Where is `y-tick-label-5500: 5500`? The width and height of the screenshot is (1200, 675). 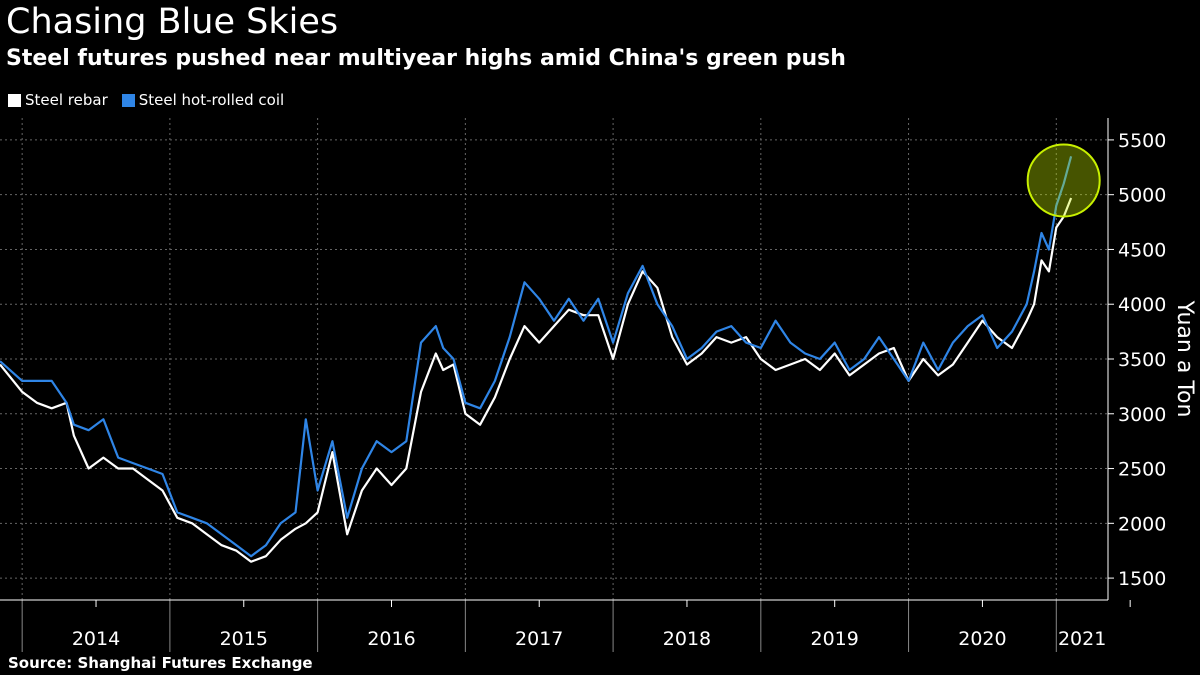 y-tick-label-5500: 5500 is located at coordinates (1142, 141).